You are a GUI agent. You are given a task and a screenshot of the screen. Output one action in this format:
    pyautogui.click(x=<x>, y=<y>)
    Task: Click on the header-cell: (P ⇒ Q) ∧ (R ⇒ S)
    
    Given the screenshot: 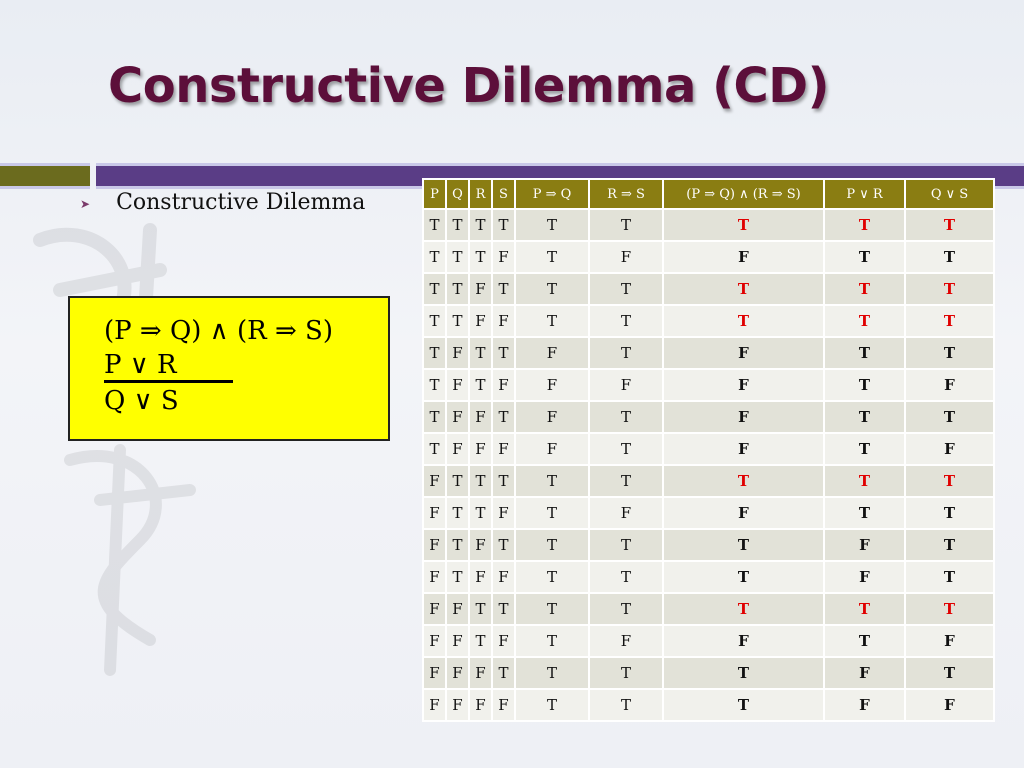 What is the action you would take?
    pyautogui.click(x=743, y=194)
    